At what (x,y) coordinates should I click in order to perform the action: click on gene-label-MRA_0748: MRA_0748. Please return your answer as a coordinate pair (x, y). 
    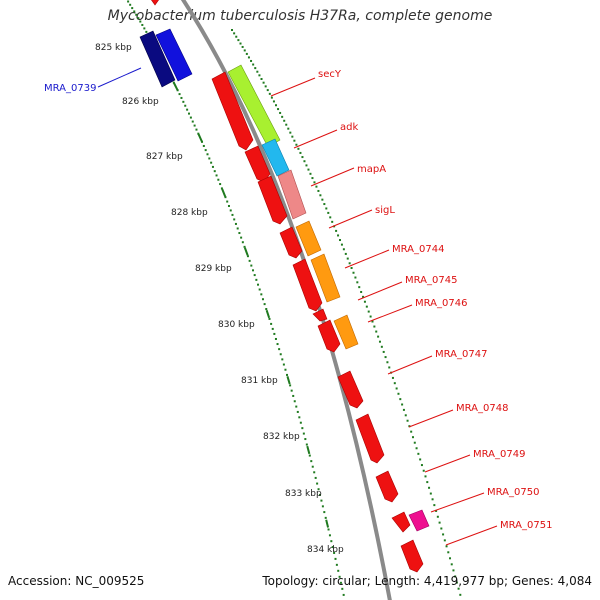
    Looking at the image, I should click on (482, 408).